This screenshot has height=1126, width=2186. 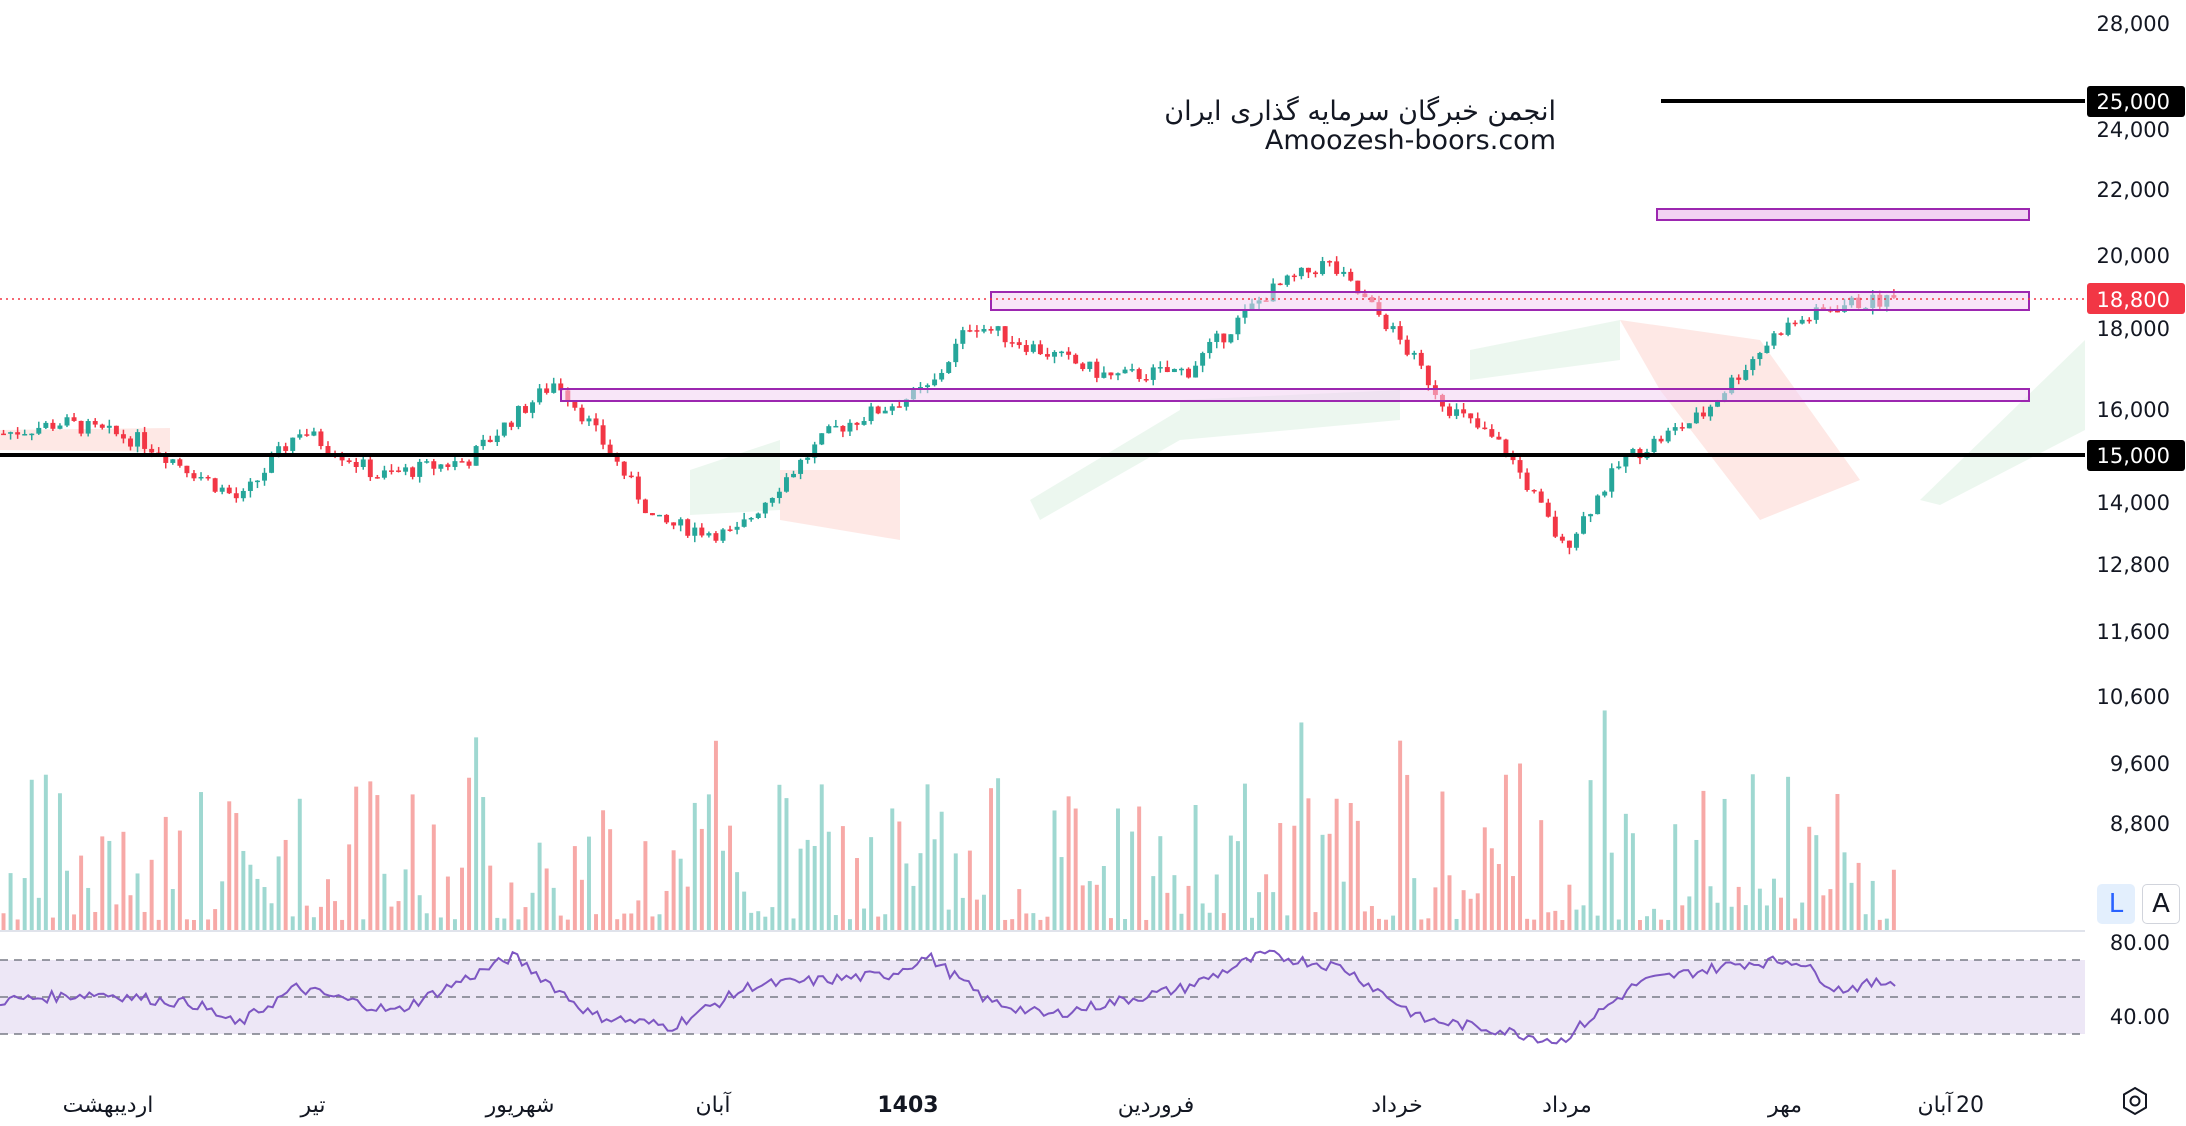 What do you see at coordinates (2133, 190) in the screenshot?
I see `price-tick: 22,000` at bounding box center [2133, 190].